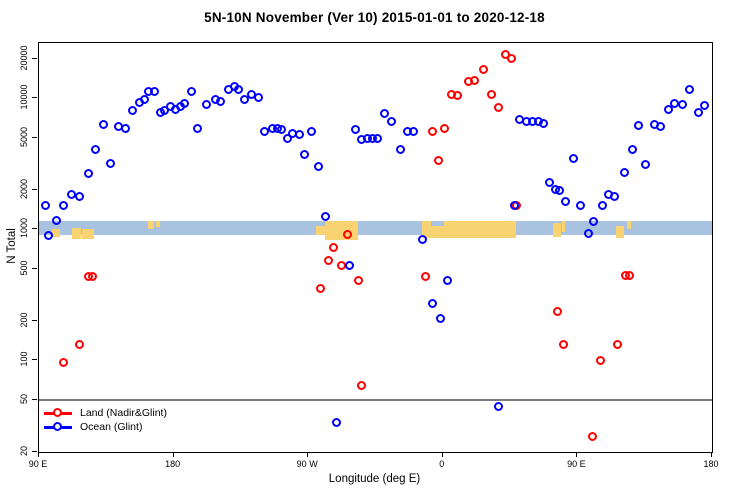  What do you see at coordinates (24, 268) in the screenshot?
I see `y-axis-tick-label: 500` at bounding box center [24, 268].